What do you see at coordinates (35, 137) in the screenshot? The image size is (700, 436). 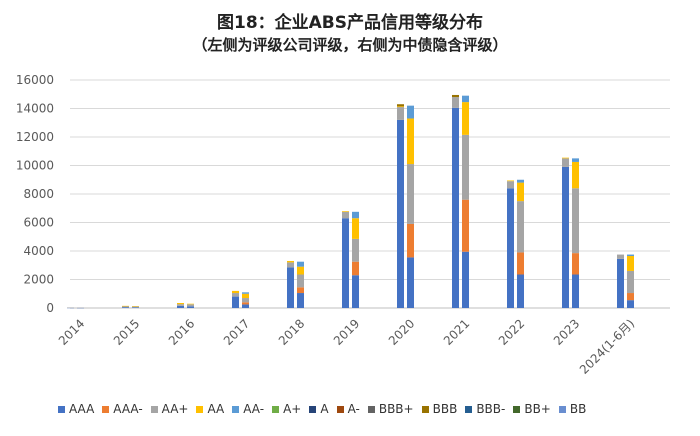 I see `y-tick-label: 12000` at bounding box center [35, 137].